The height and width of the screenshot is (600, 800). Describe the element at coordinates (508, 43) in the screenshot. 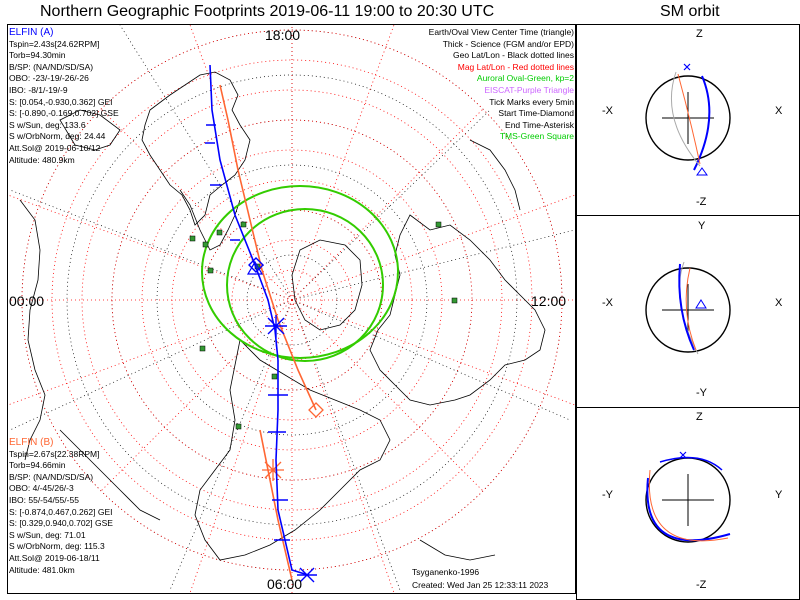

I see `legend-entry: Thick - Science (FGM and/or EPD)` at that location.